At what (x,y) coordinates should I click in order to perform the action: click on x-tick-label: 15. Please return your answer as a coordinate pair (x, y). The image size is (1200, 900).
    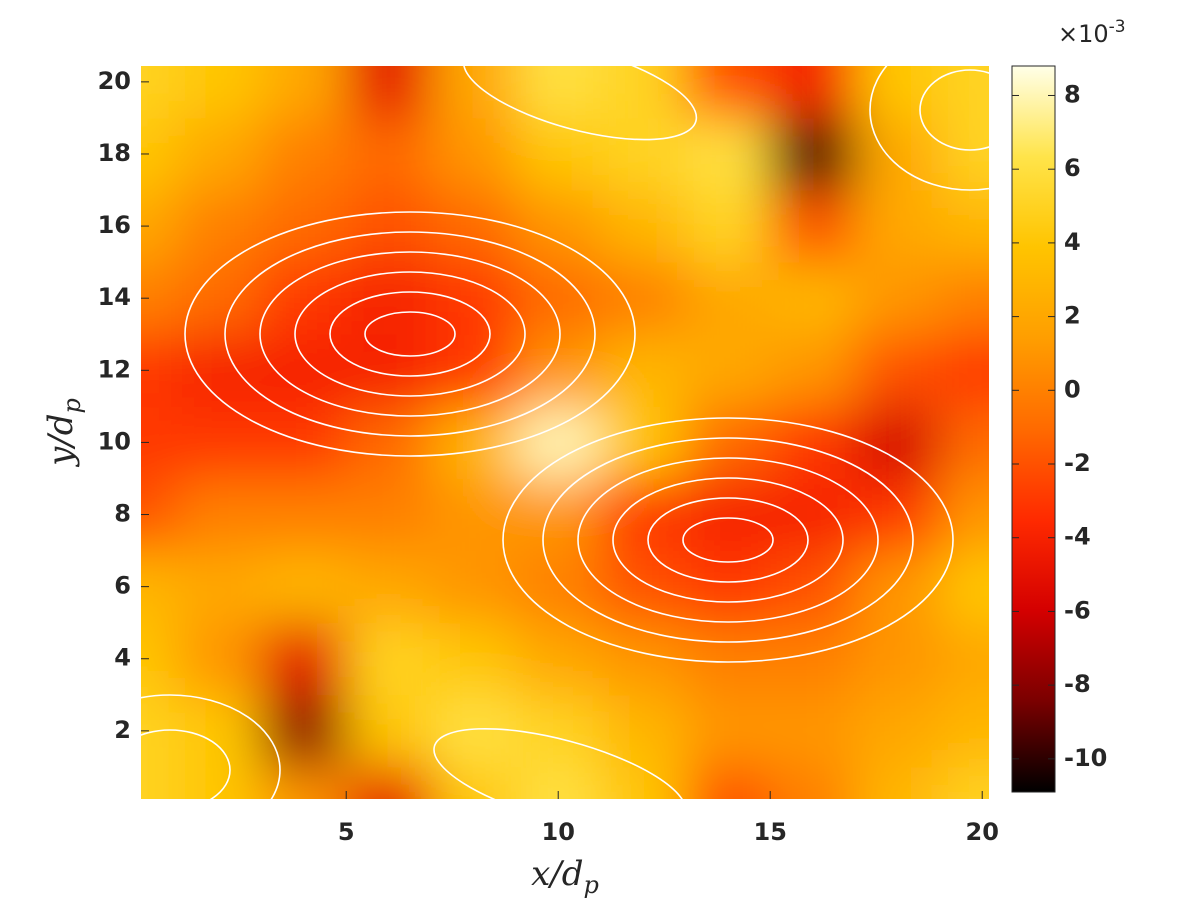
    Looking at the image, I should click on (770, 832).